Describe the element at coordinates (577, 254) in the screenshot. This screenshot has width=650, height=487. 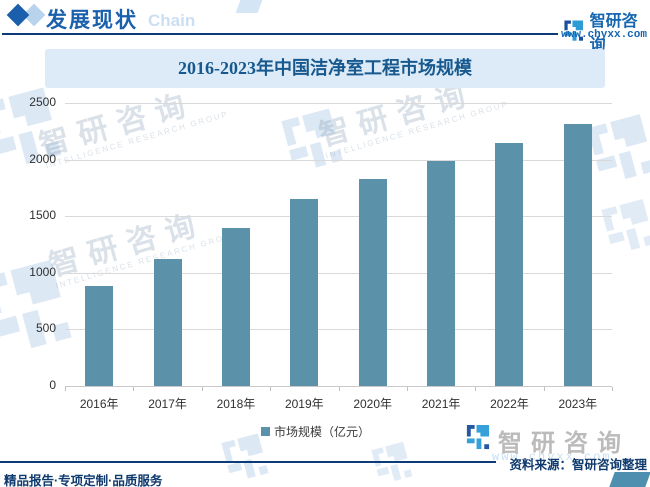
I see `bar-2023年` at that location.